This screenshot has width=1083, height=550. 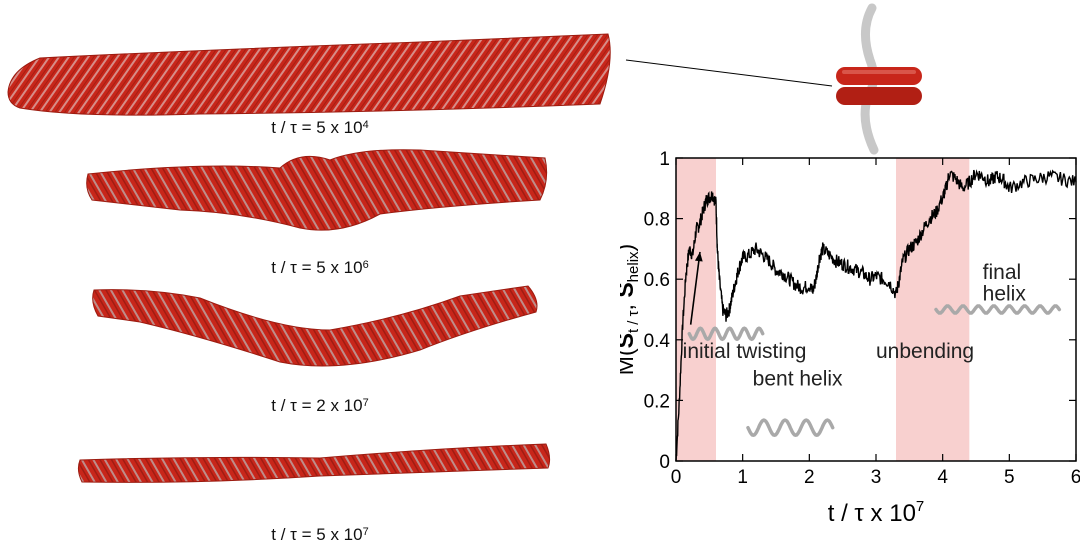 I want to click on x-axis-label-exponent: 7, so click(x=920, y=506).